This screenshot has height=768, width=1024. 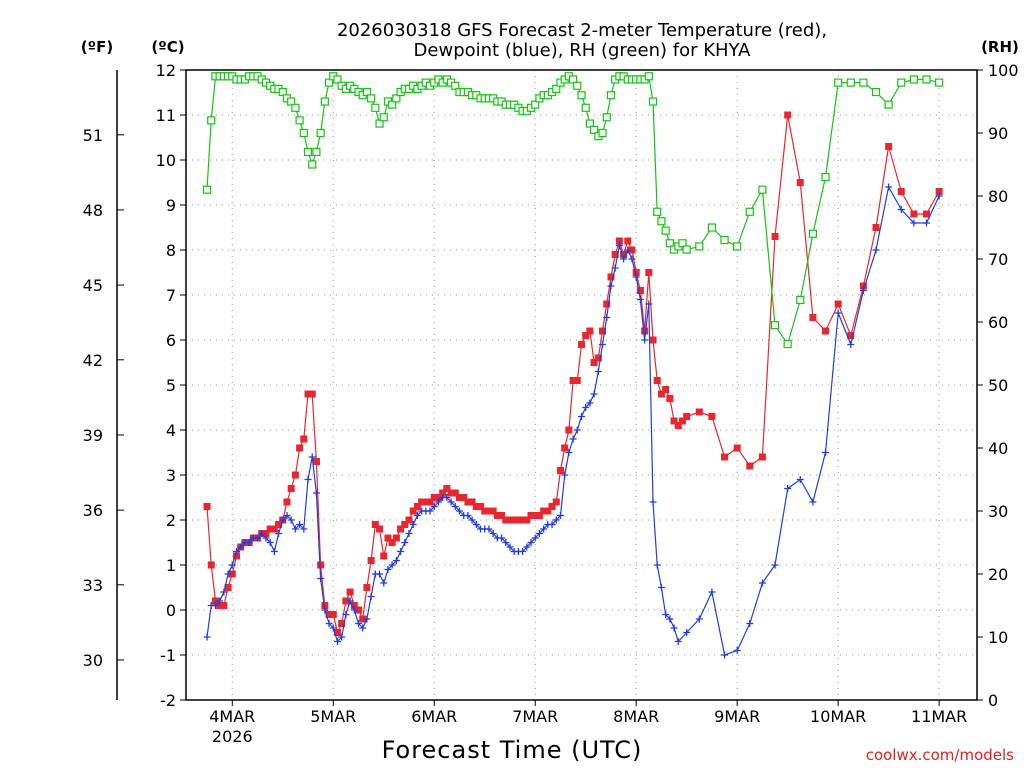 I want to click on rh-tick-label: 80, so click(x=998, y=196).